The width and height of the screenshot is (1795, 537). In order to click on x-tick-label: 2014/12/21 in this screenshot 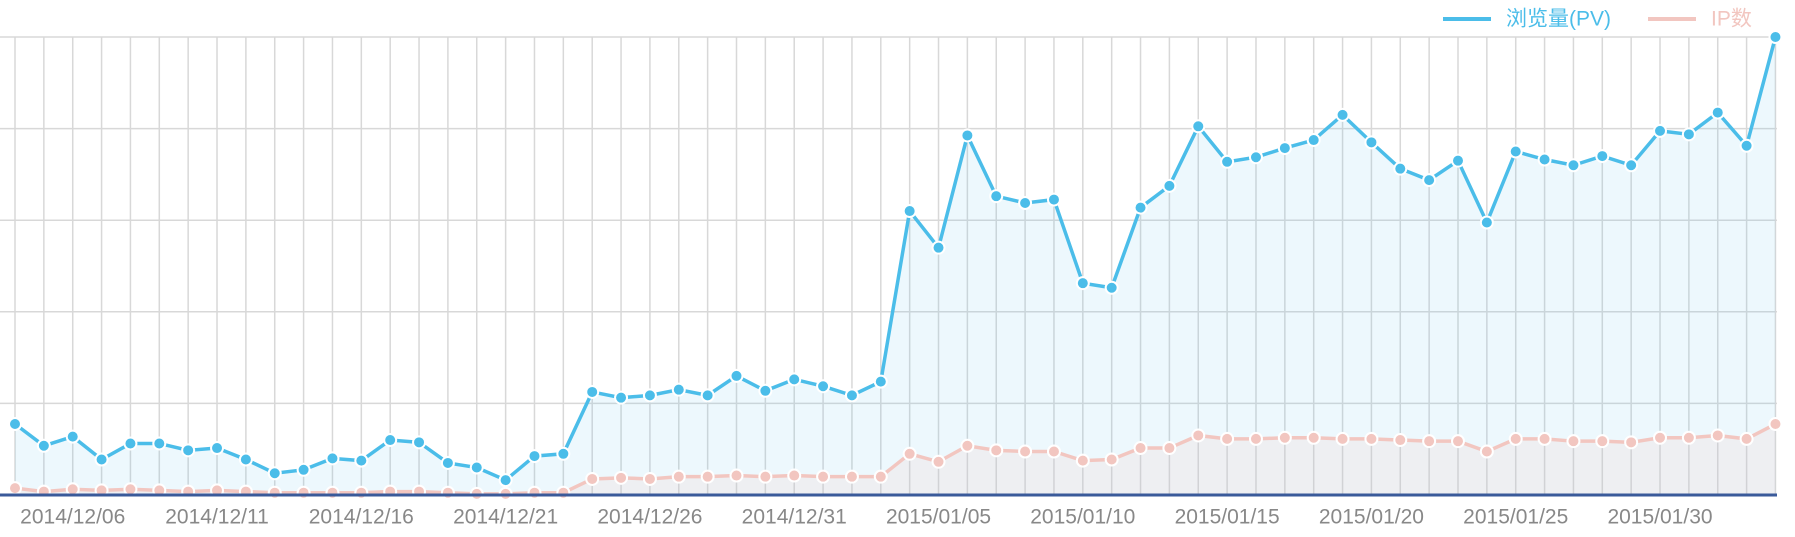, I will do `click(505, 517)`.